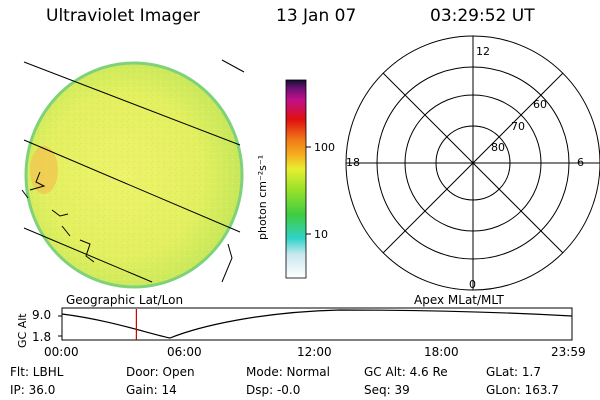 The width and height of the screenshot is (600, 400). Describe the element at coordinates (151, 390) in the screenshot. I see `status-gain: Gain: 14` at that location.